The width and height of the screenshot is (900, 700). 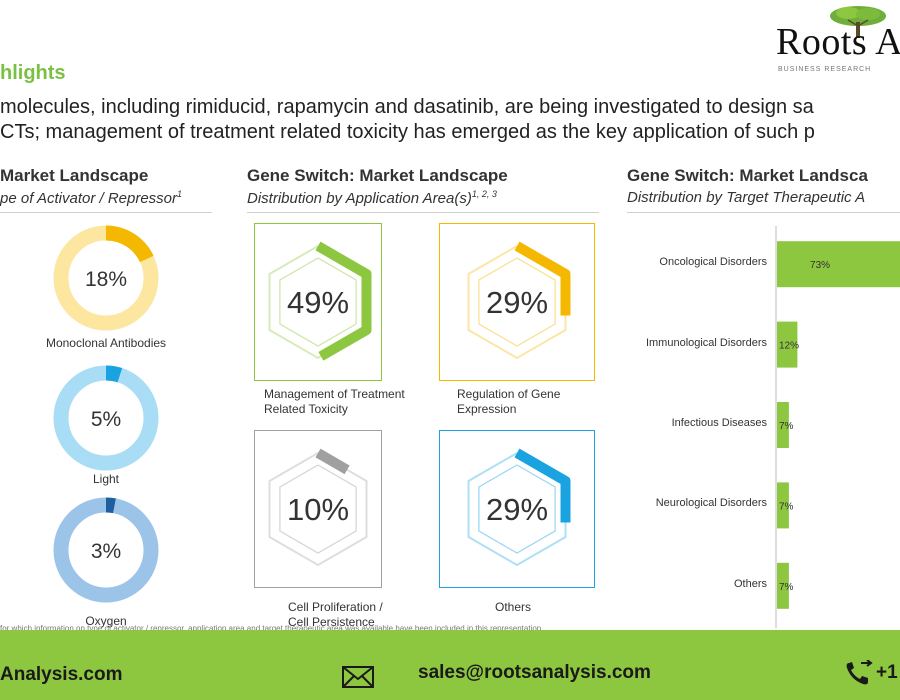 I want to click on hex-value-regulation-of-gene-expression: 29%, so click(x=517, y=302).